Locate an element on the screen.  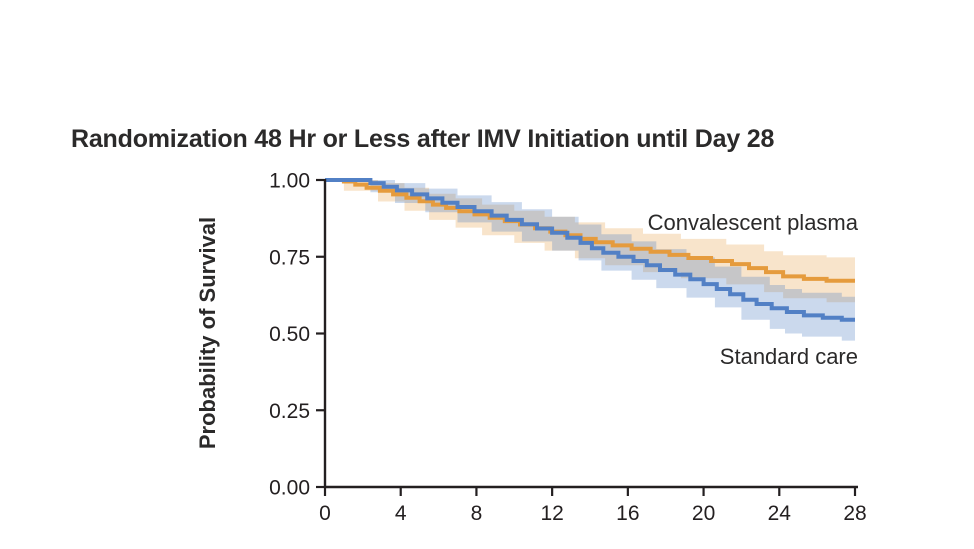
y-tick-label: 0.00 is located at coordinates (289, 488).